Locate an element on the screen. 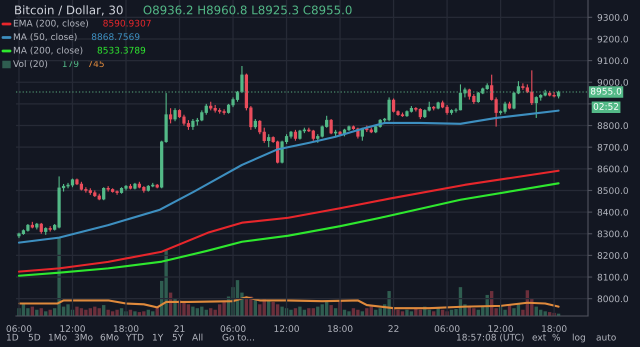  x-tick-label: 22 is located at coordinates (393, 328).